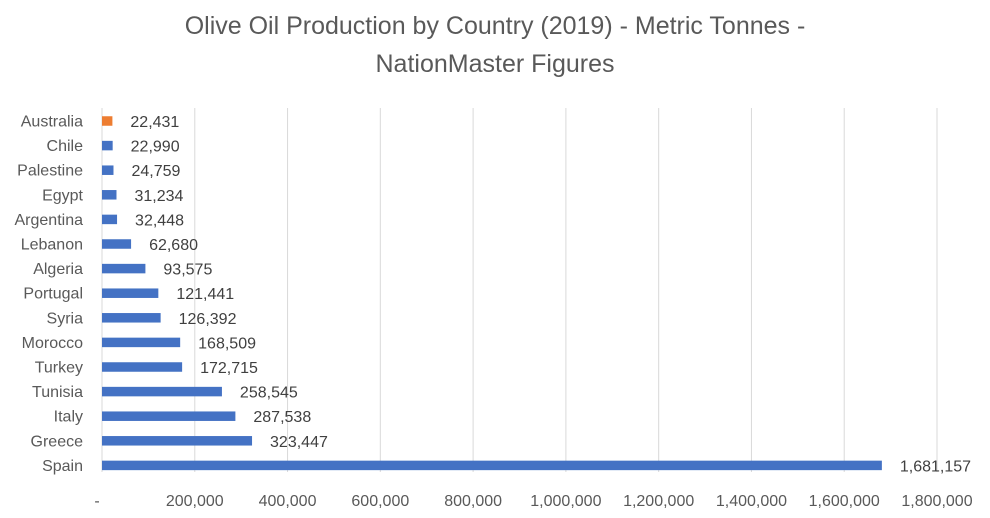 The height and width of the screenshot is (518, 990). What do you see at coordinates (65, 146) in the screenshot?
I see `category-label: Chile` at bounding box center [65, 146].